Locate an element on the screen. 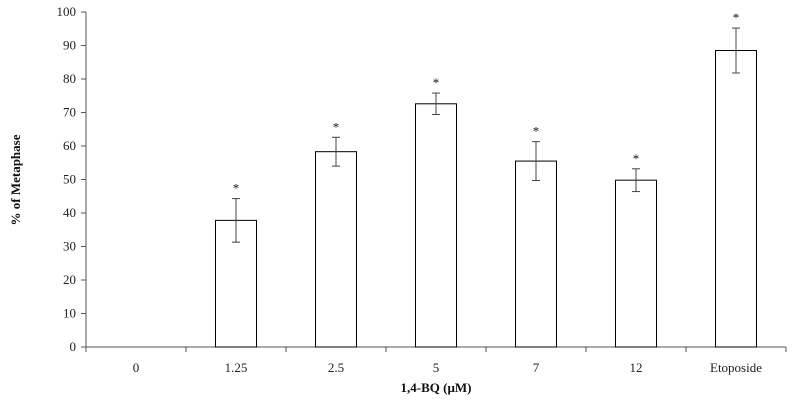 The height and width of the screenshot is (401, 798). y-tick-label: 90 is located at coordinates (69, 45).